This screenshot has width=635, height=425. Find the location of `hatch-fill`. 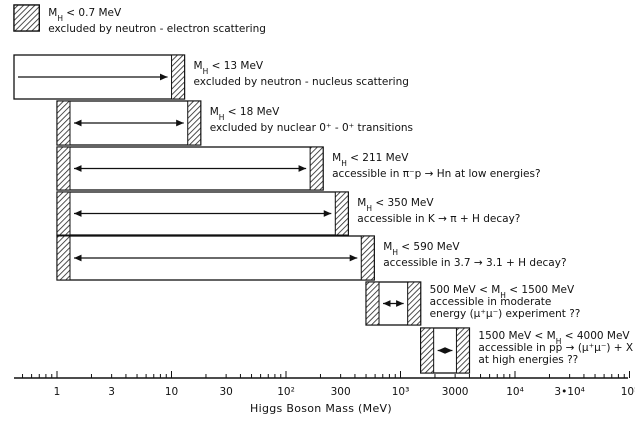

hatch-fill is located at coordinates (26, 18).